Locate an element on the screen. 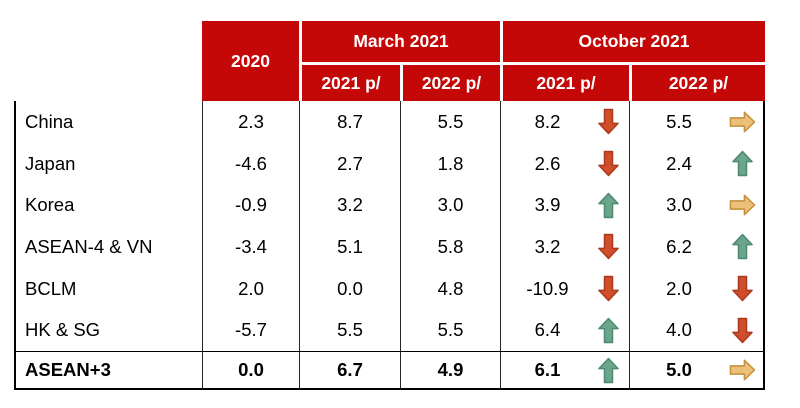 The height and width of the screenshot is (408, 800). cell-october-2022: 2.4 is located at coordinates (697, 163).